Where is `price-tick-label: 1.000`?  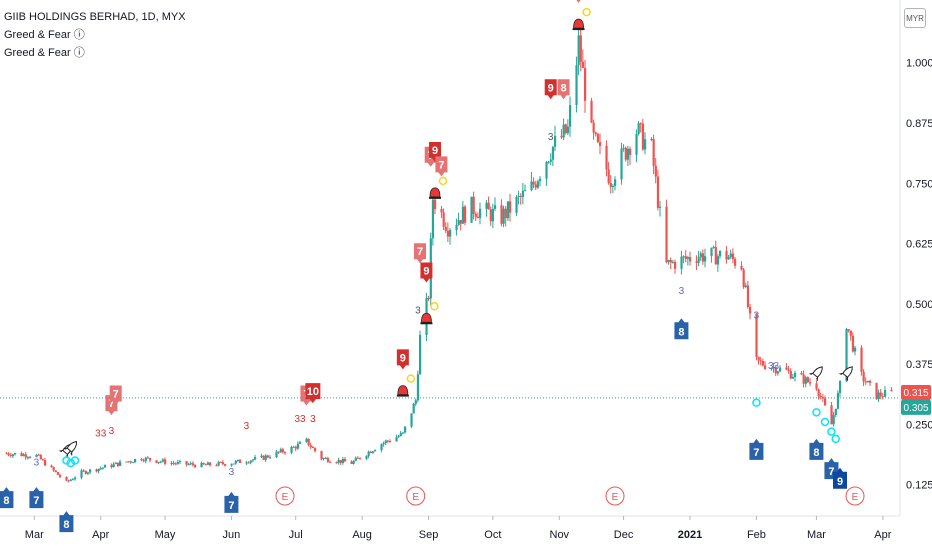 price-tick-label: 1.000 is located at coordinates (919, 64).